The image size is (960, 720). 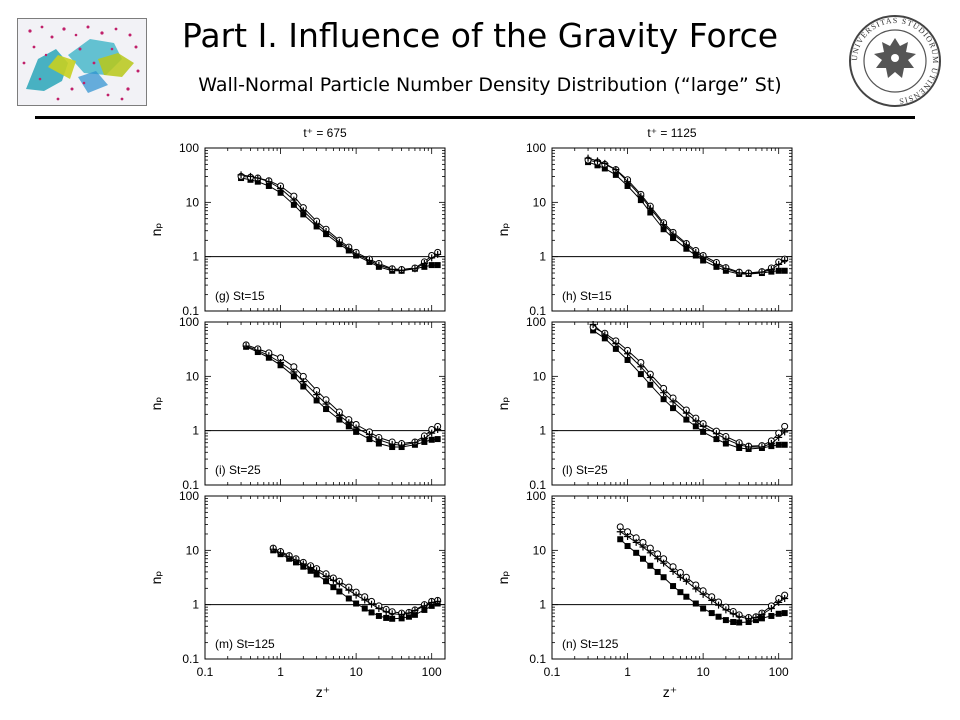 What do you see at coordinates (432, 672) in the screenshot?
I see `x-tick-label: 100` at bounding box center [432, 672].